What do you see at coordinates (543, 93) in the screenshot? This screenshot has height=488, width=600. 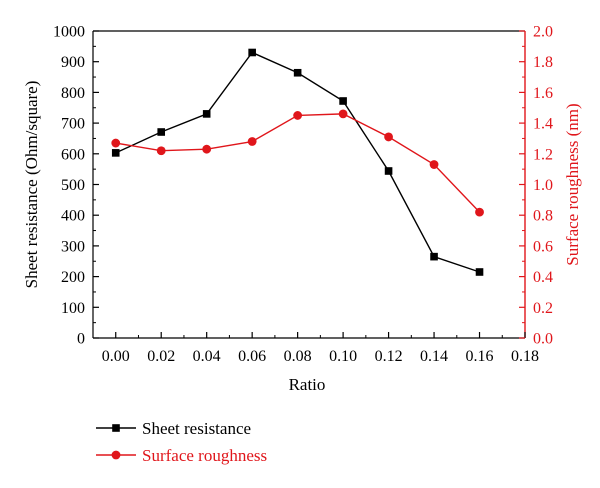 I see `right-y-tick-label: 1.6` at bounding box center [543, 93].